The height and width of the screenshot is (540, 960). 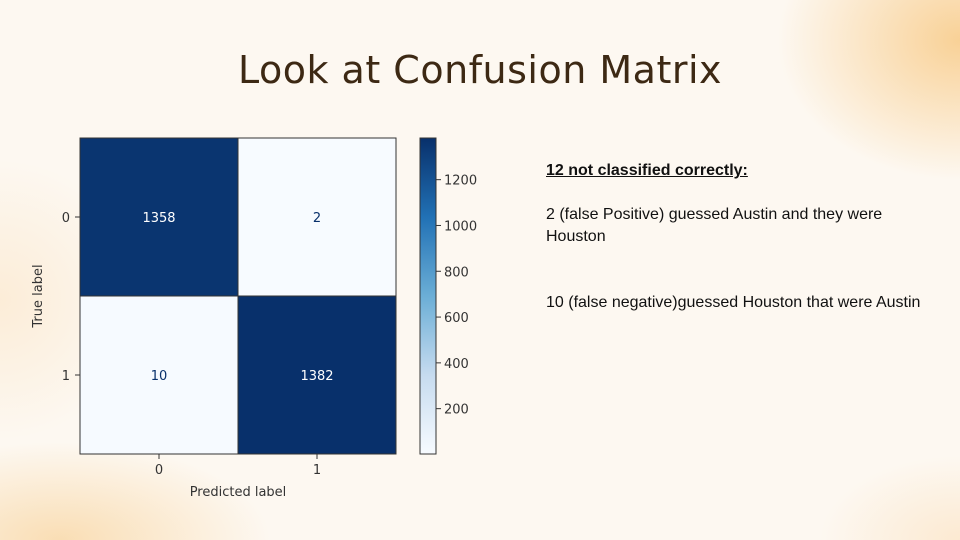 What do you see at coordinates (460, 181) in the screenshot?
I see `colorbar-tick-label-5: 1200` at bounding box center [460, 181].